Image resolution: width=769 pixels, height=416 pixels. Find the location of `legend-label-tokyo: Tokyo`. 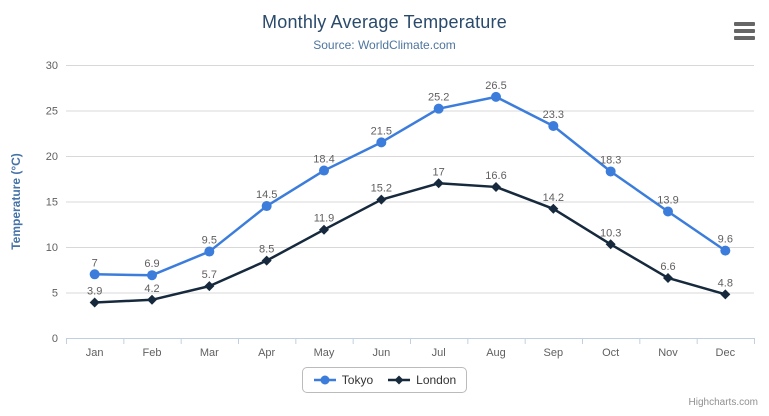

legend-label-tokyo: Tokyo is located at coordinates (357, 380).